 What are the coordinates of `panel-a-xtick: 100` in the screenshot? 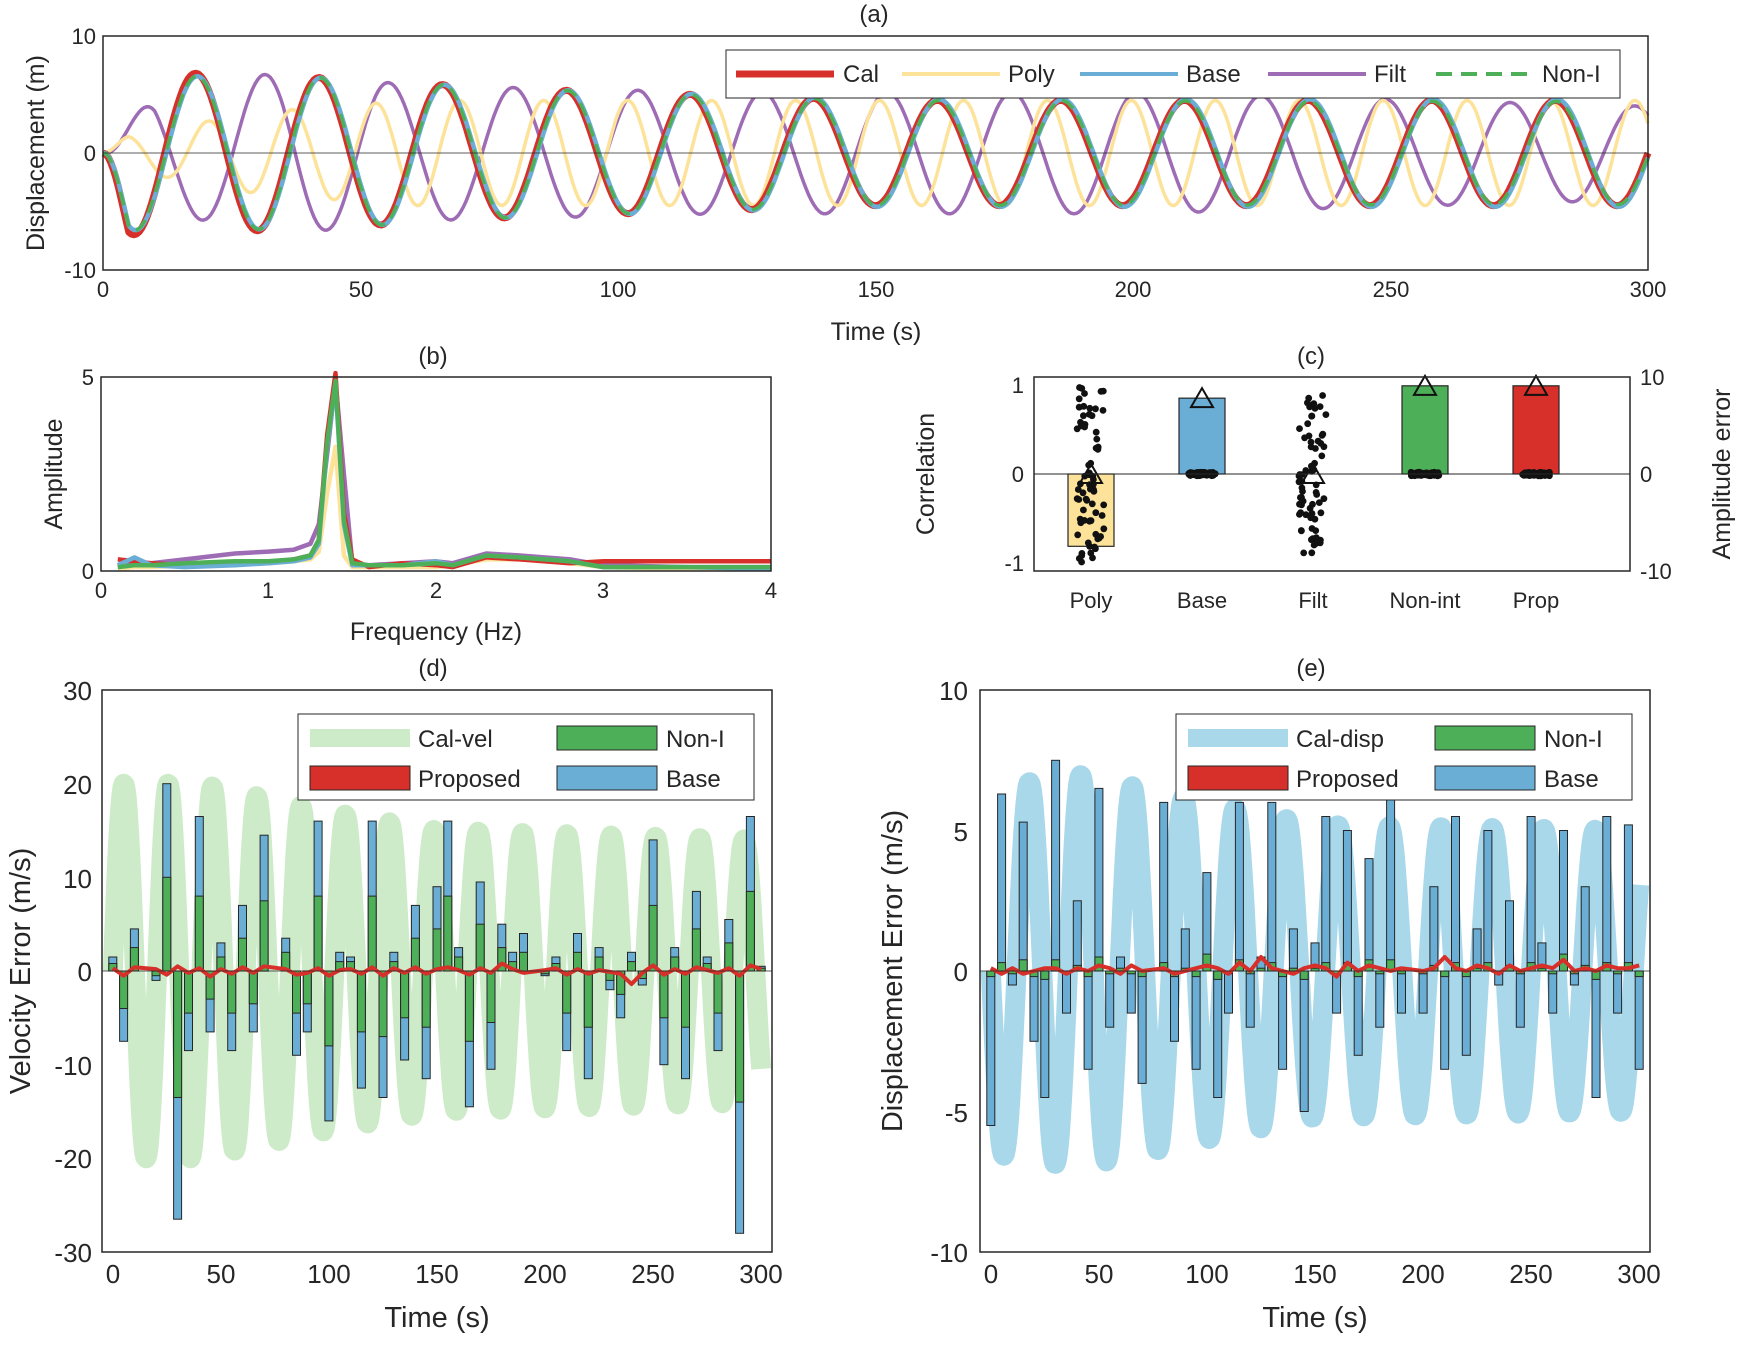 It's located at (618, 289).